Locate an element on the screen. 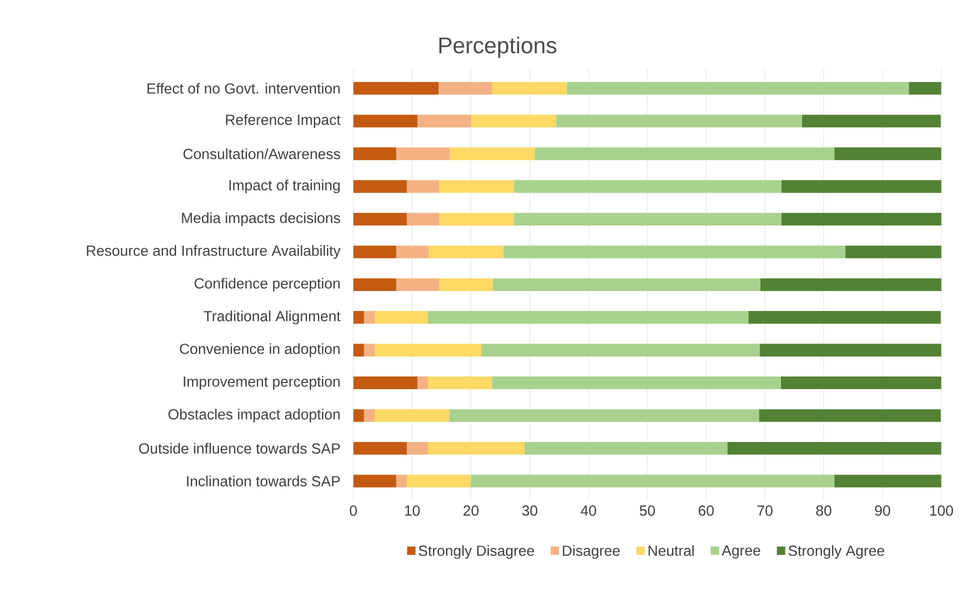  y-tick-label: Media impacts decisions is located at coordinates (261, 219).